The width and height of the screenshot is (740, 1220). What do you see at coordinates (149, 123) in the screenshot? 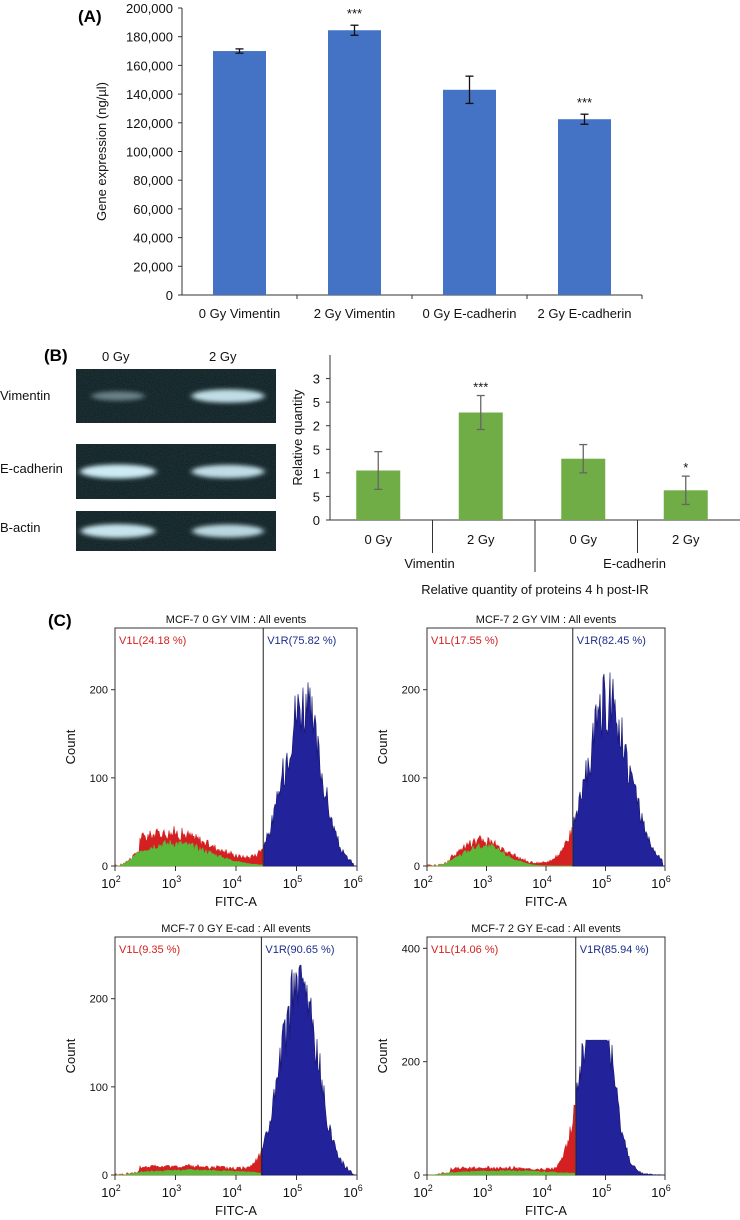
I see `chart-a-y-tick-label: 120,000` at bounding box center [149, 123].